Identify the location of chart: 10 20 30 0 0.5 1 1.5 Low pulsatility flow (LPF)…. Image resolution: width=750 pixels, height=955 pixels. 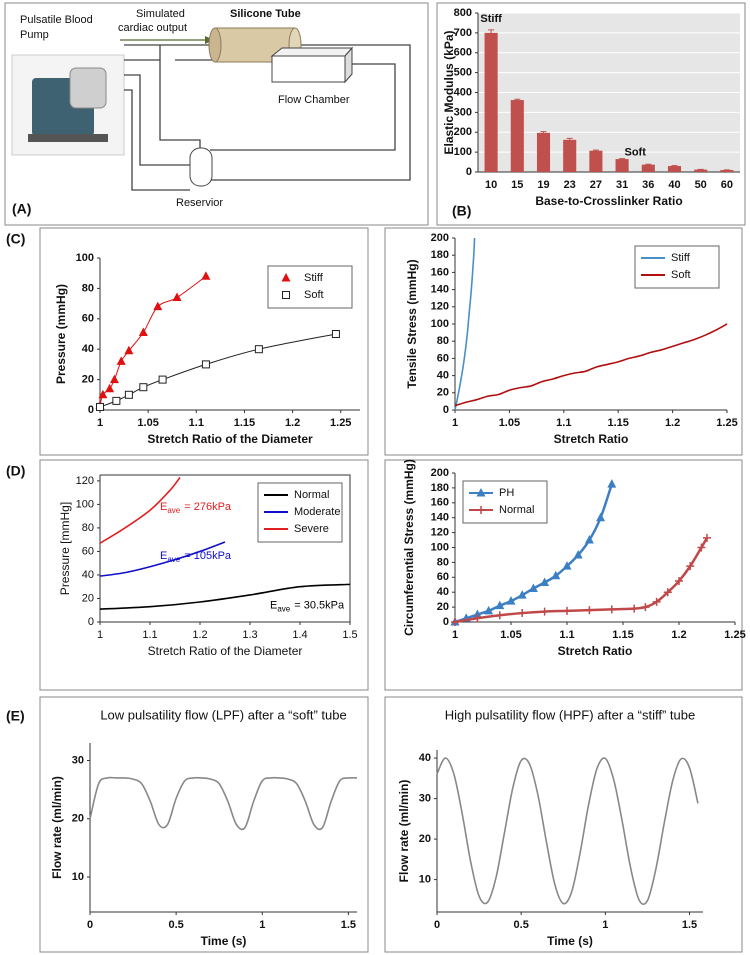
(204, 827).